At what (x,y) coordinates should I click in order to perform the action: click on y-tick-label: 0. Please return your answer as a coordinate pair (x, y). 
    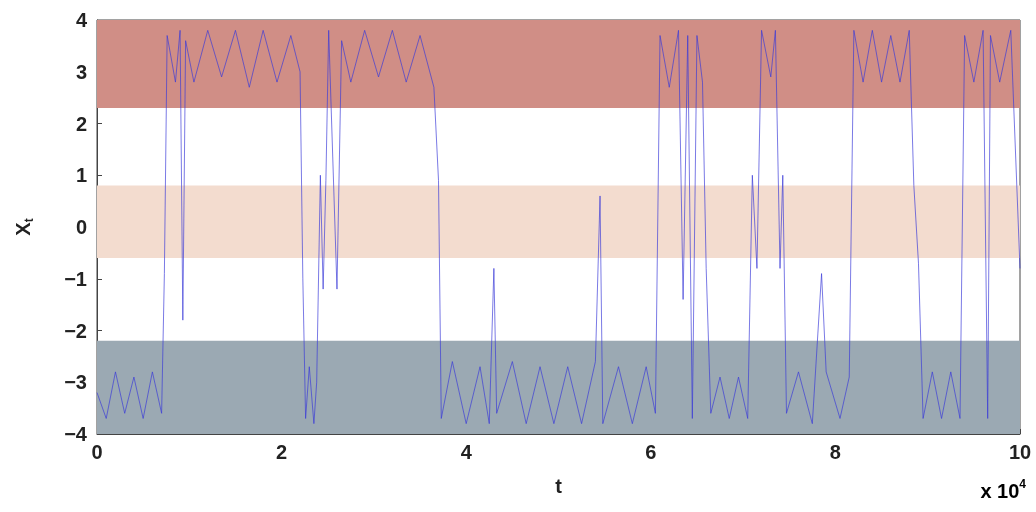
    Looking at the image, I should click on (81, 227).